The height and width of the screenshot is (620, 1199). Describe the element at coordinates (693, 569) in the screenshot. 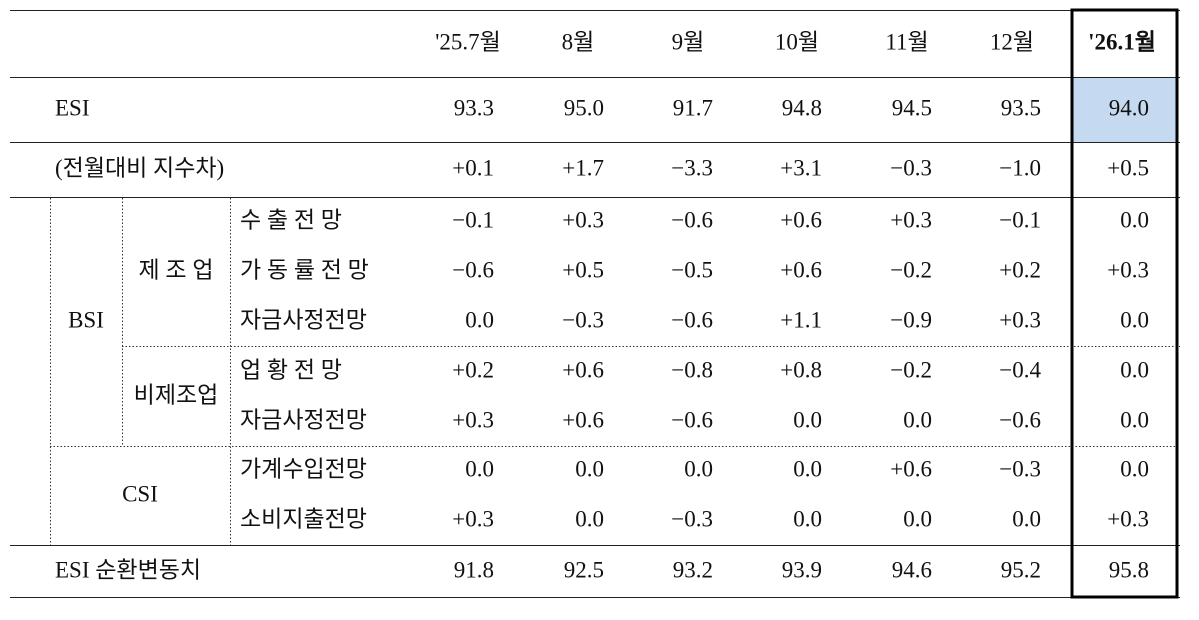

I see `cell-value: 93.2` at that location.